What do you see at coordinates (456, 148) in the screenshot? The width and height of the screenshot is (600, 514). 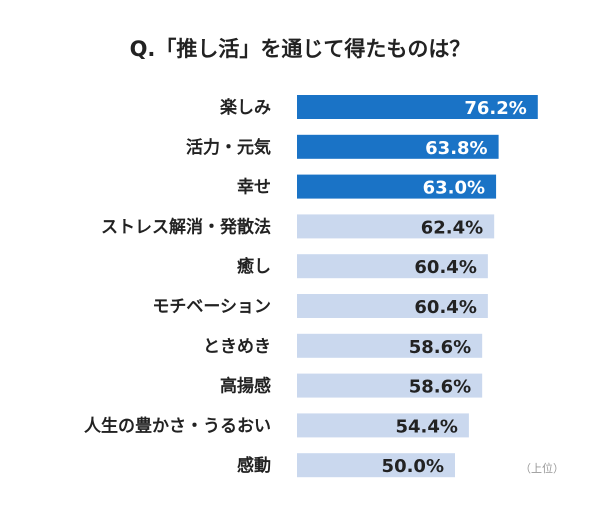 I see `value-label-2: 63.8%` at bounding box center [456, 148].